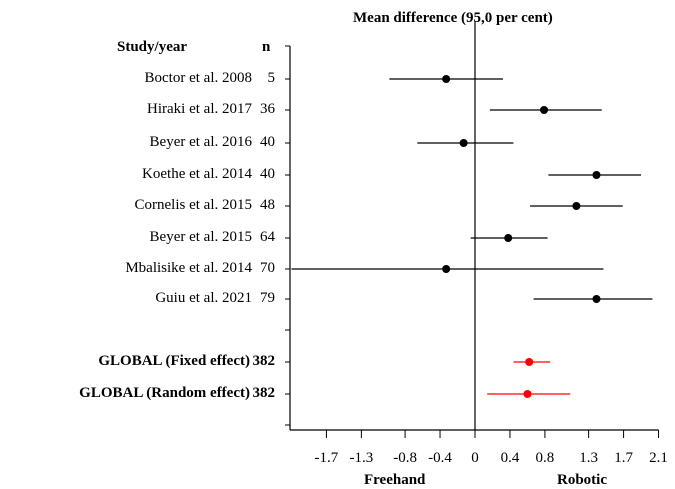 The width and height of the screenshot is (675, 489). What do you see at coordinates (267, 298) in the screenshot?
I see `study-n-value: 79` at bounding box center [267, 298].